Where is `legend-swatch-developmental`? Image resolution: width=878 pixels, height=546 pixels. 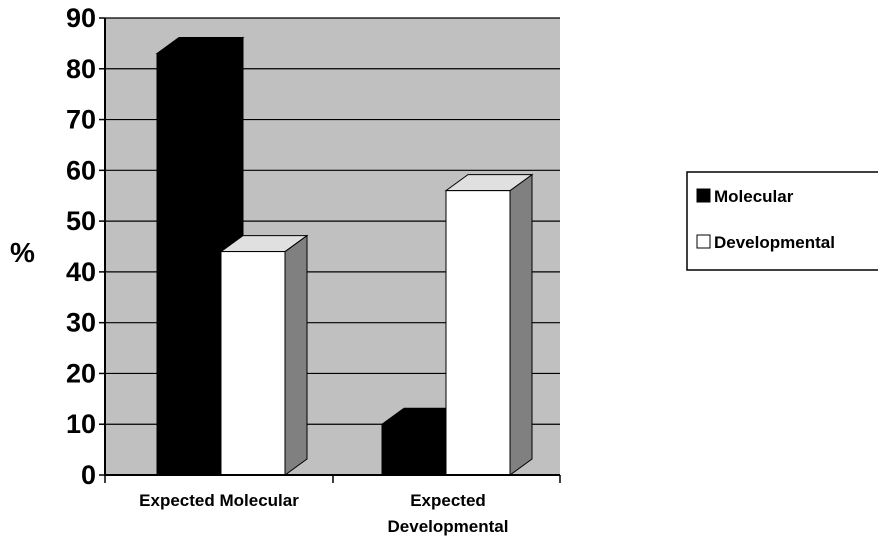 legend-swatch-developmental is located at coordinates (703, 241).